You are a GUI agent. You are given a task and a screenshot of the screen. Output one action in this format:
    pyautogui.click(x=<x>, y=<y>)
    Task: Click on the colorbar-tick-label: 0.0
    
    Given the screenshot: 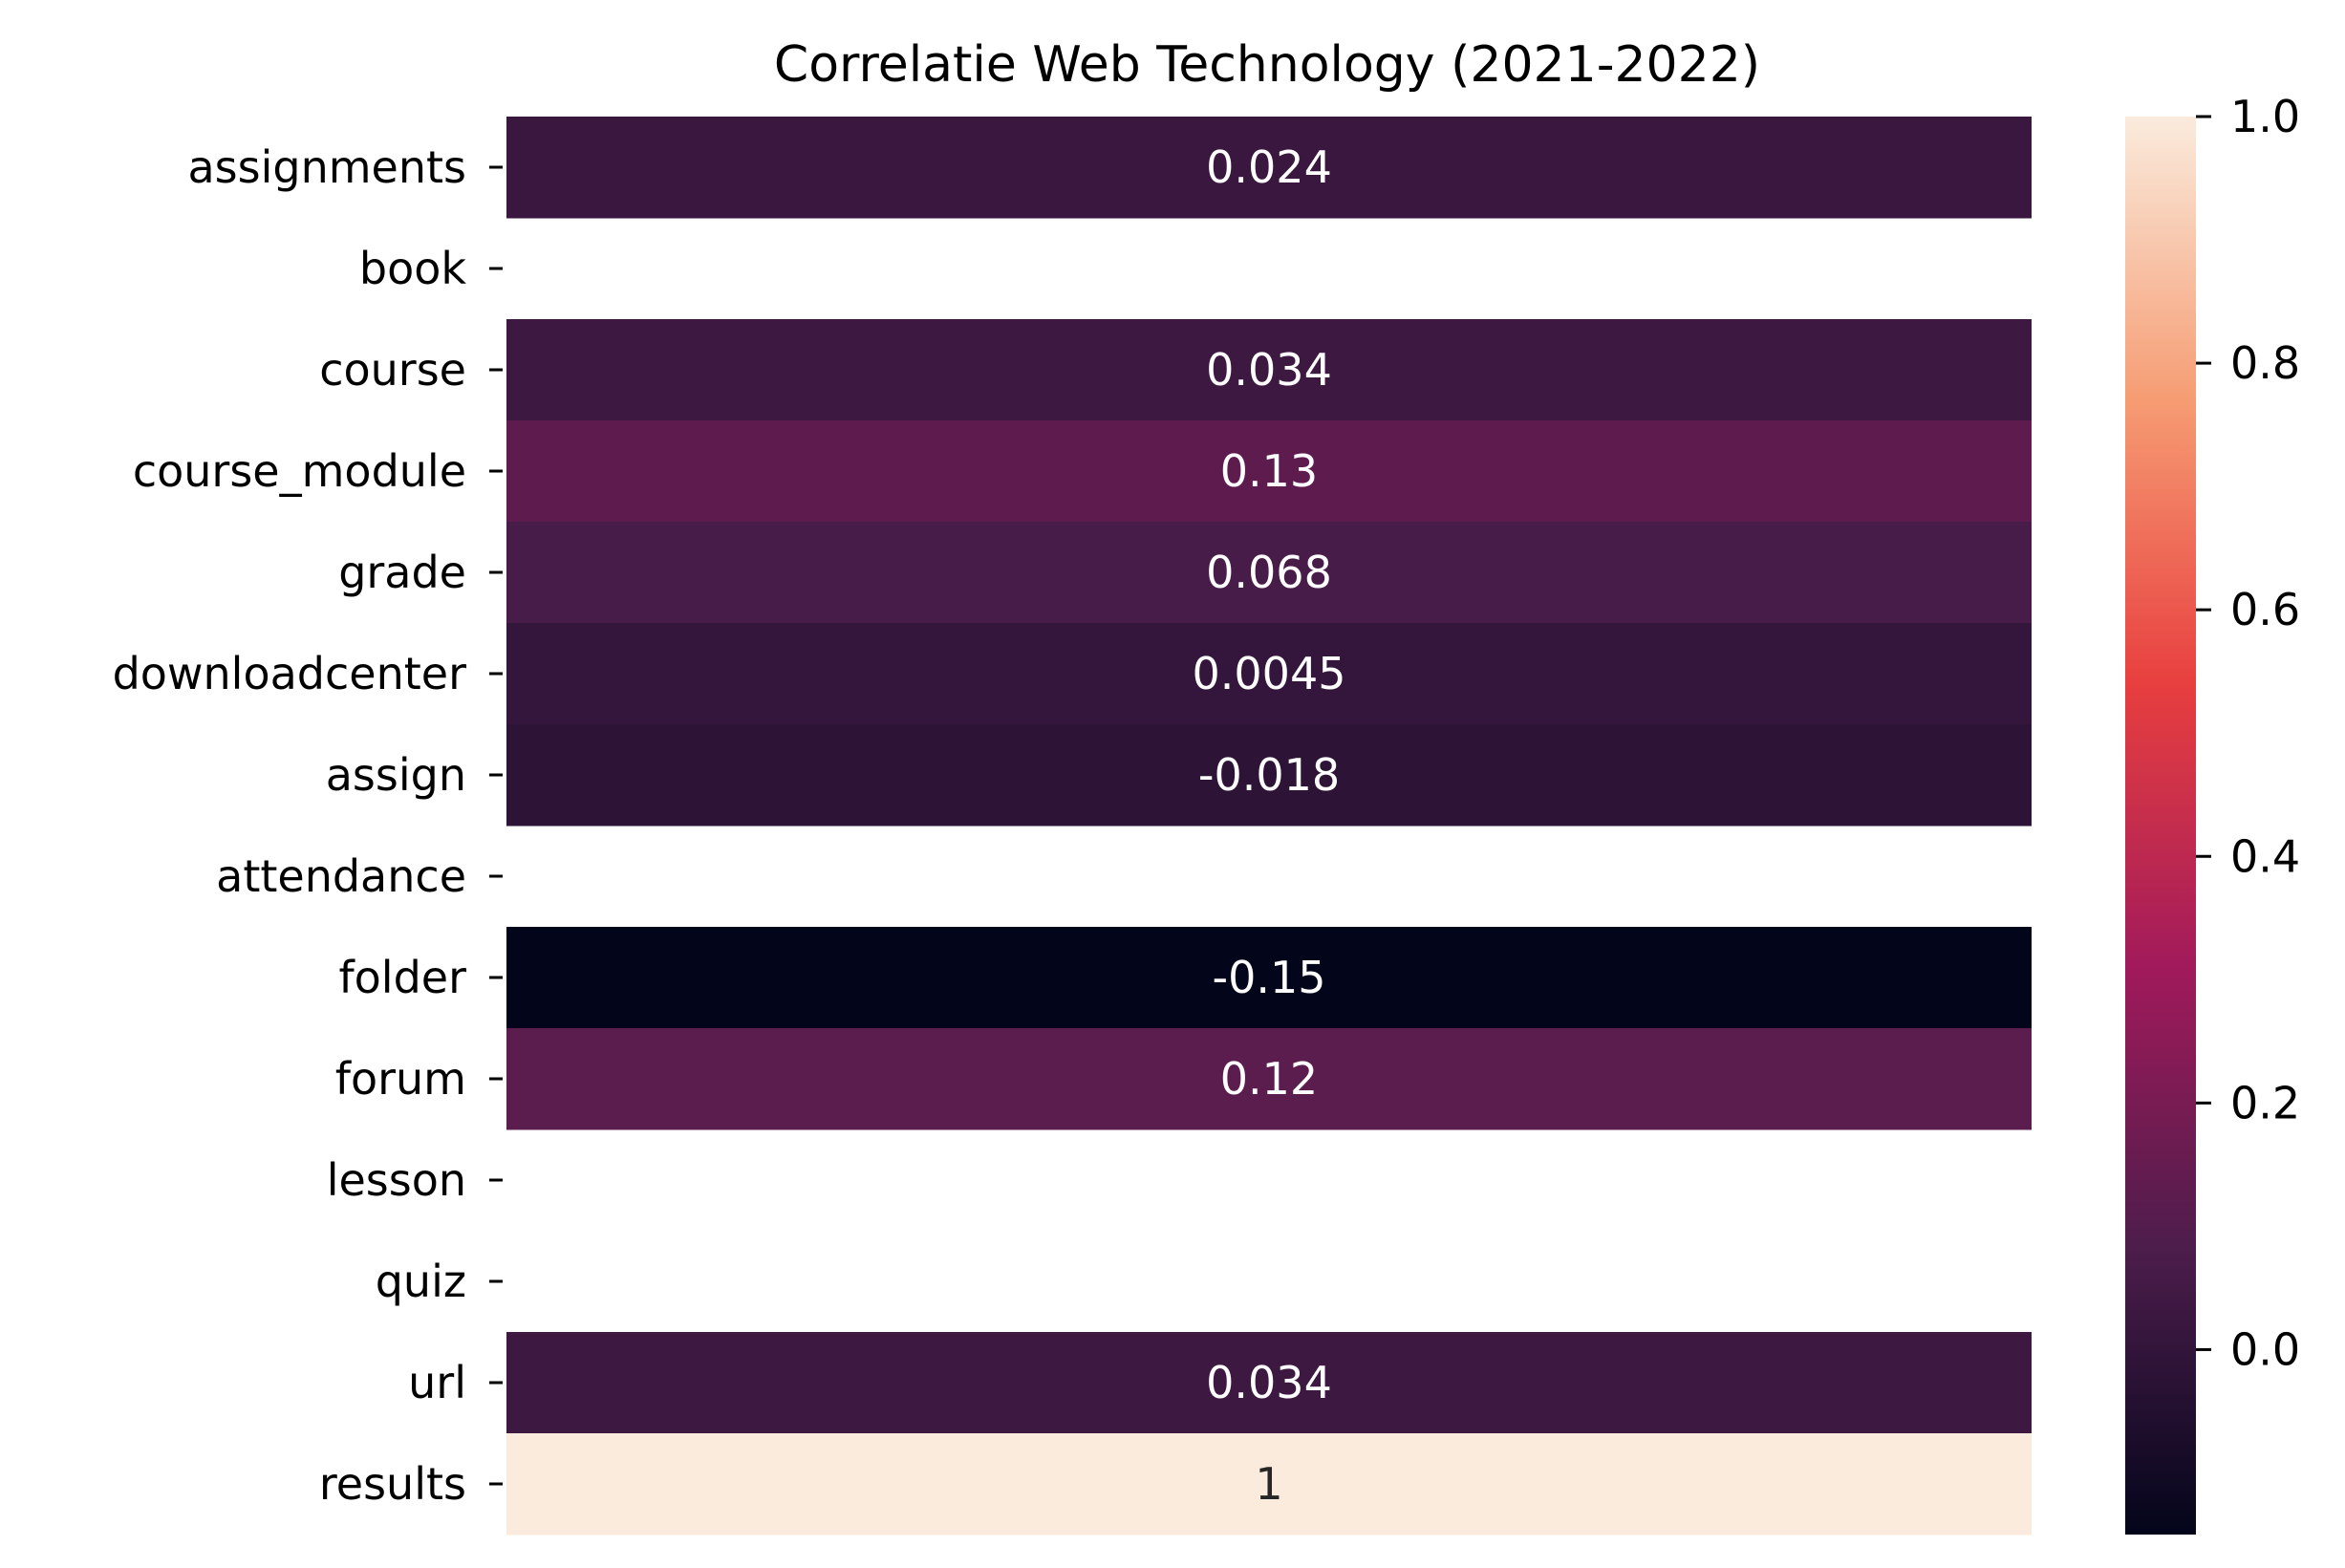 What is the action you would take?
    pyautogui.click(x=2265, y=1349)
    